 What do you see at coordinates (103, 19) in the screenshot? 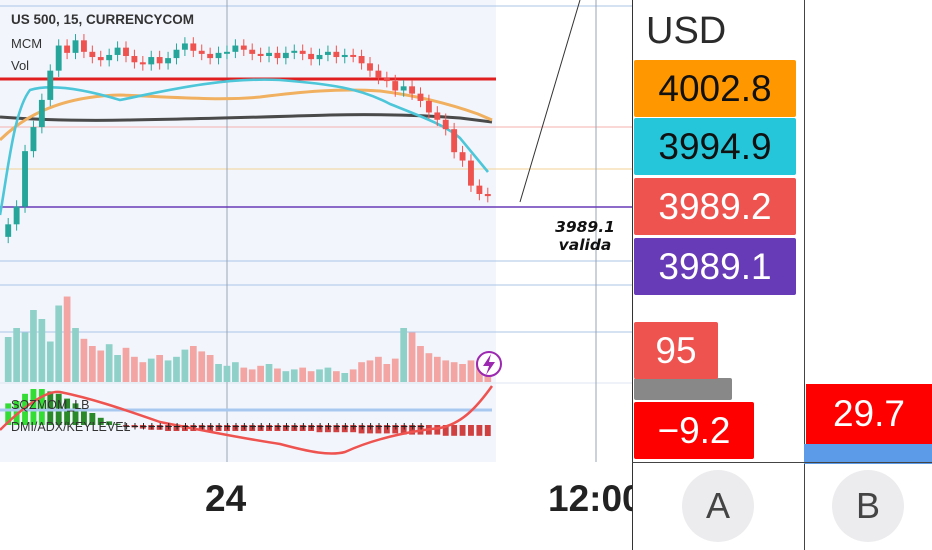
I see `symbol-legend: US 500, 15, CURRENCYCOM` at bounding box center [103, 19].